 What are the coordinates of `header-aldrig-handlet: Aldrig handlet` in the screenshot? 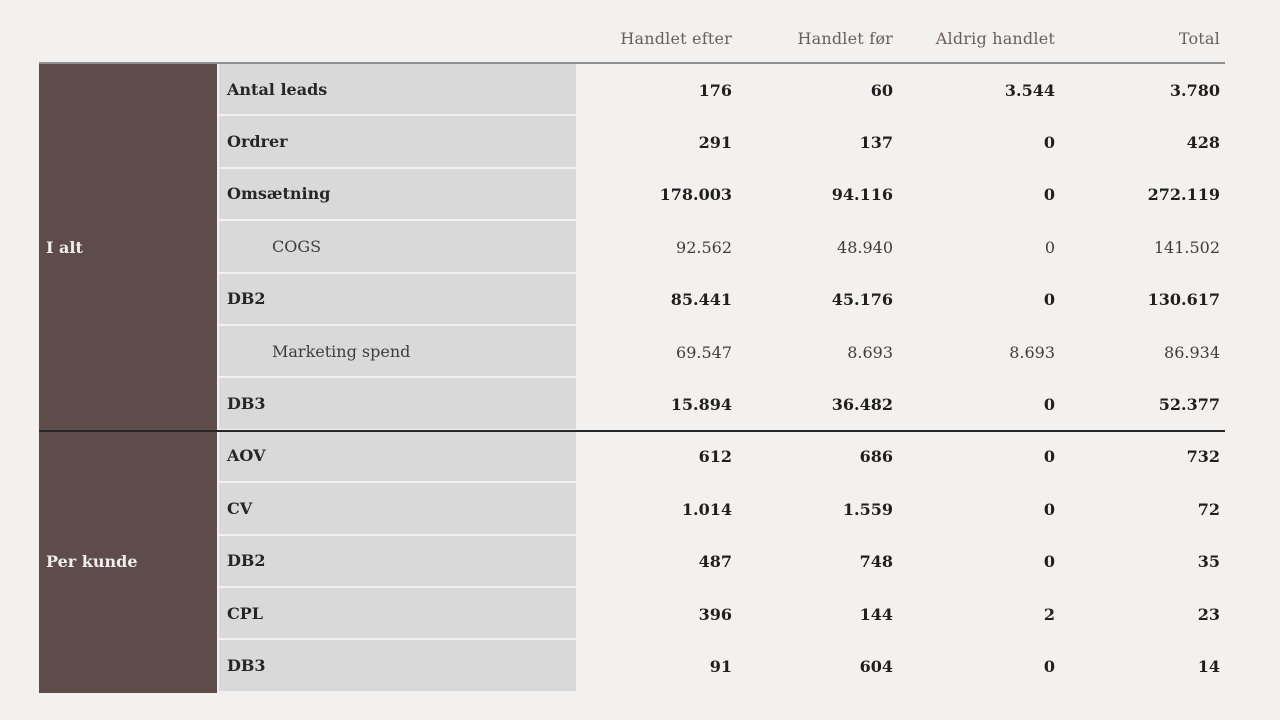 It's located at (995, 38).